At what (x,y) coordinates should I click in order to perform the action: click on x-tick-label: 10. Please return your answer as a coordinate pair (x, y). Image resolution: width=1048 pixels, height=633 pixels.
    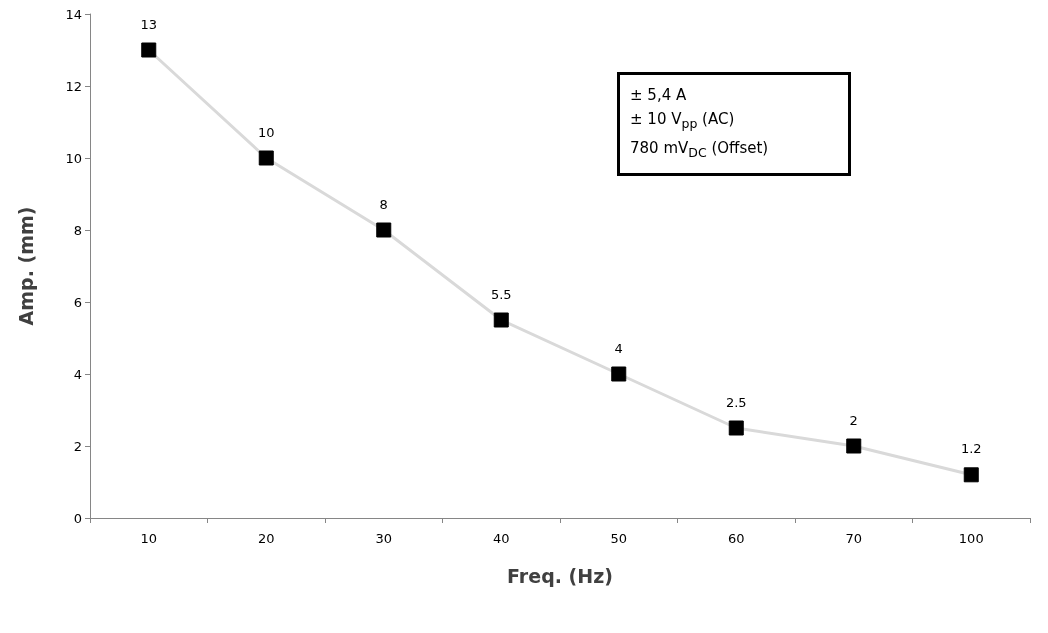
    Looking at the image, I should click on (149, 538).